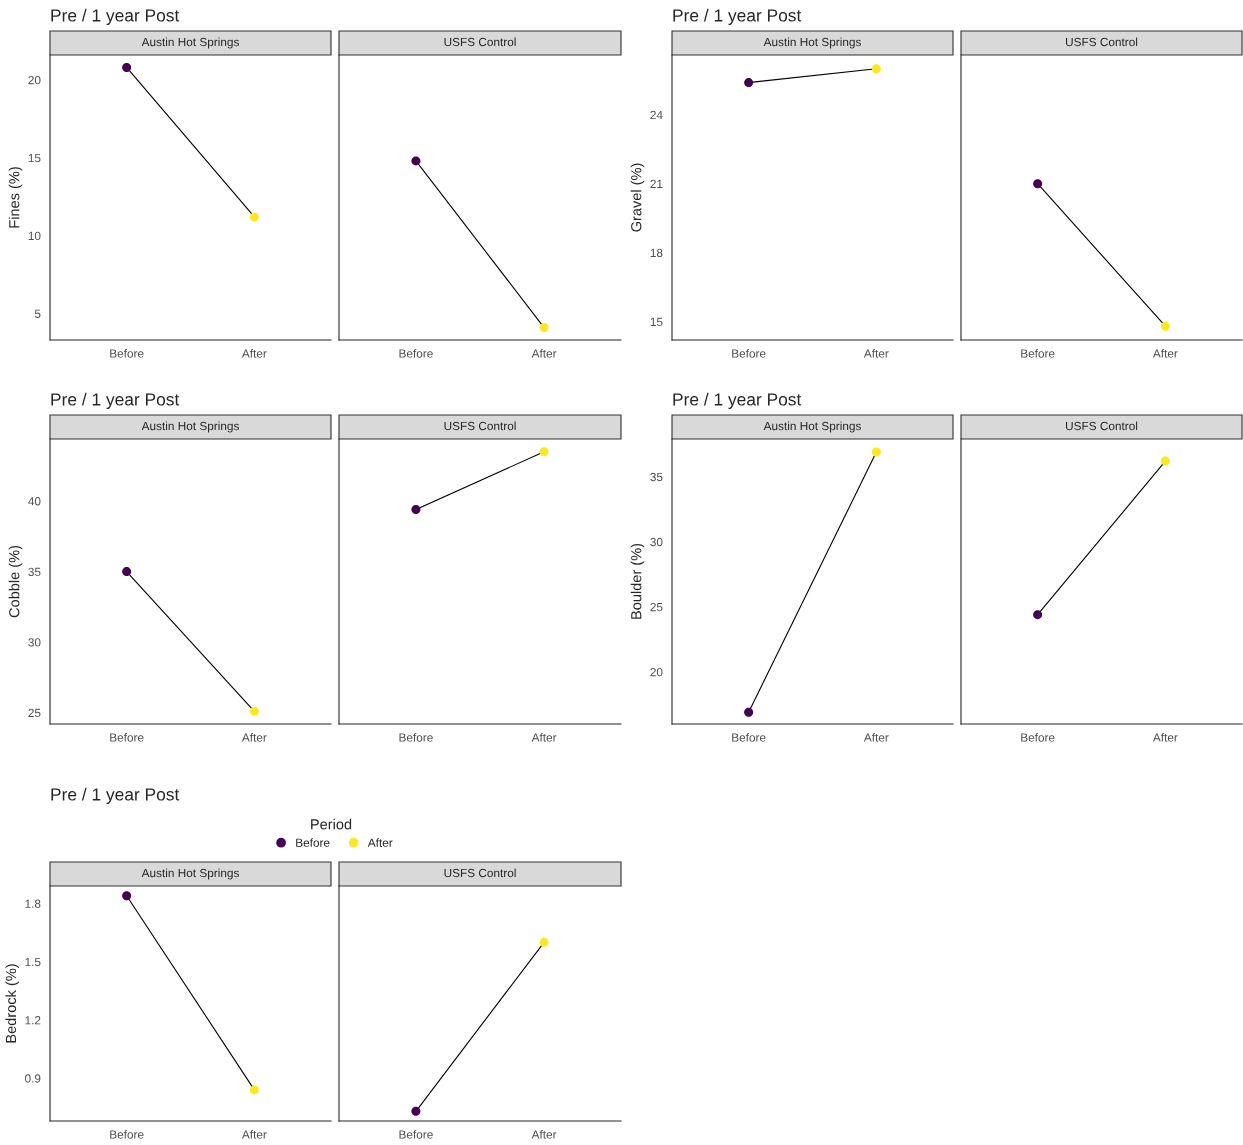  What do you see at coordinates (33, 903) in the screenshot?
I see `y-tick-label: 1.8` at bounding box center [33, 903].